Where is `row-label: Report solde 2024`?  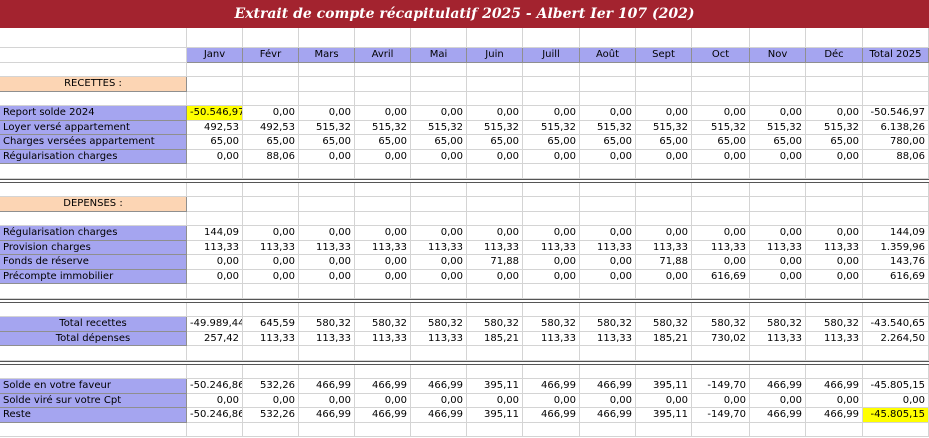 row-label: Report solde 2024 is located at coordinates (93, 113).